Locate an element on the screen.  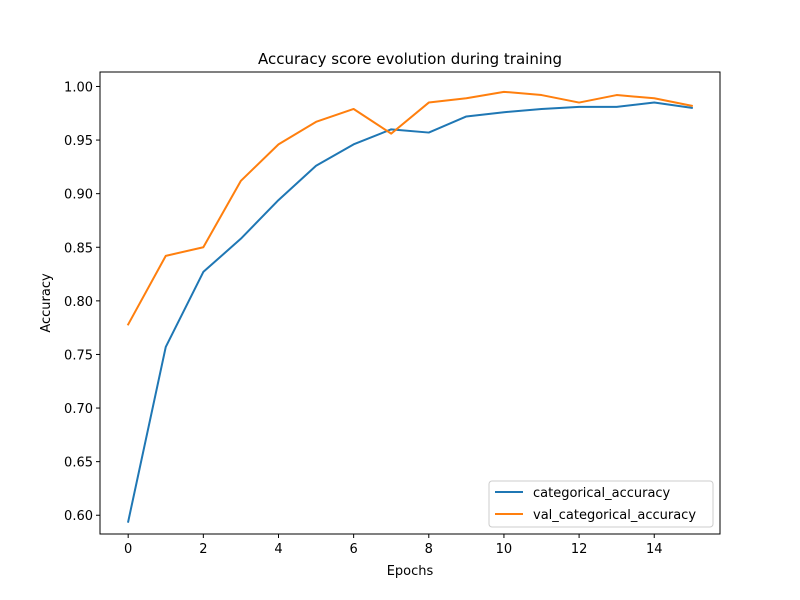
y-axis-title: Accuracy is located at coordinates (46, 303).